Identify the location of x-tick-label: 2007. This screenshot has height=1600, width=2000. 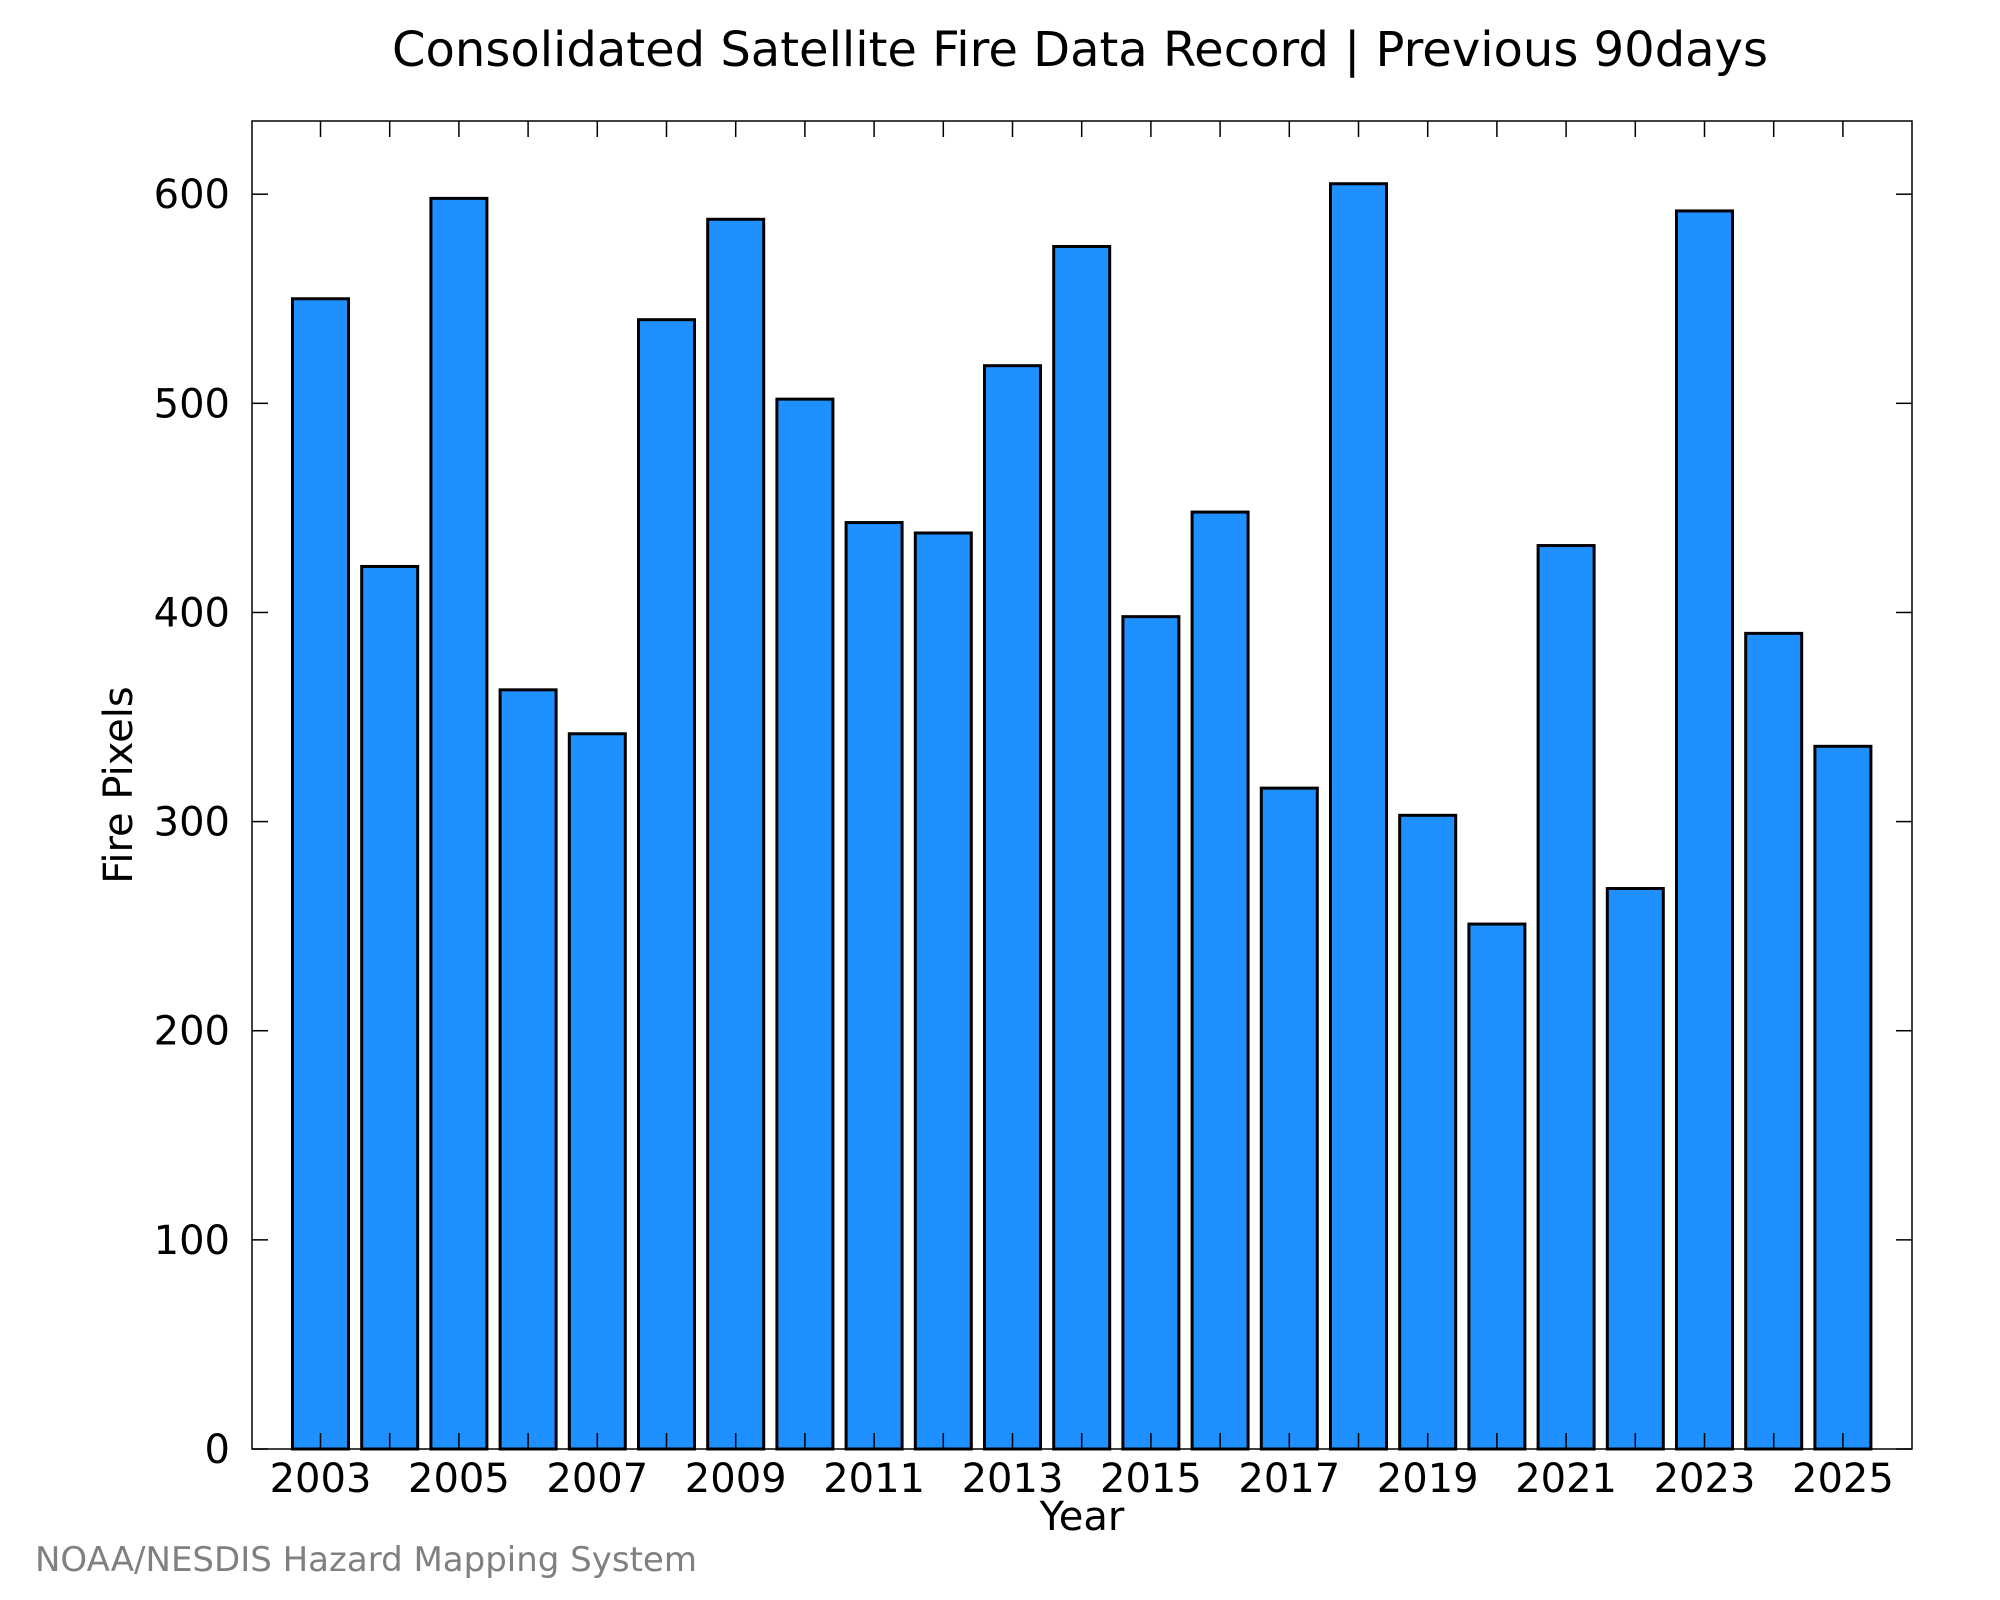
(597, 1479).